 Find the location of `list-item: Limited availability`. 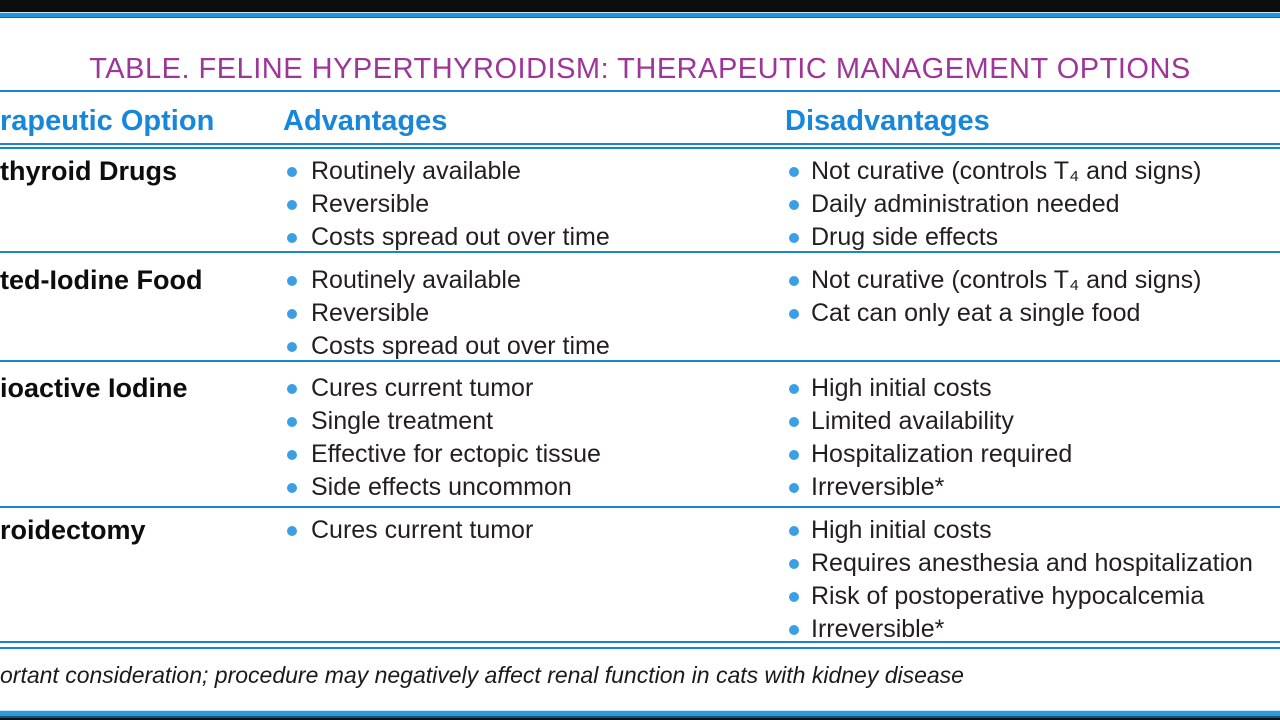

list-item: Limited availability is located at coordinates (1034, 421).